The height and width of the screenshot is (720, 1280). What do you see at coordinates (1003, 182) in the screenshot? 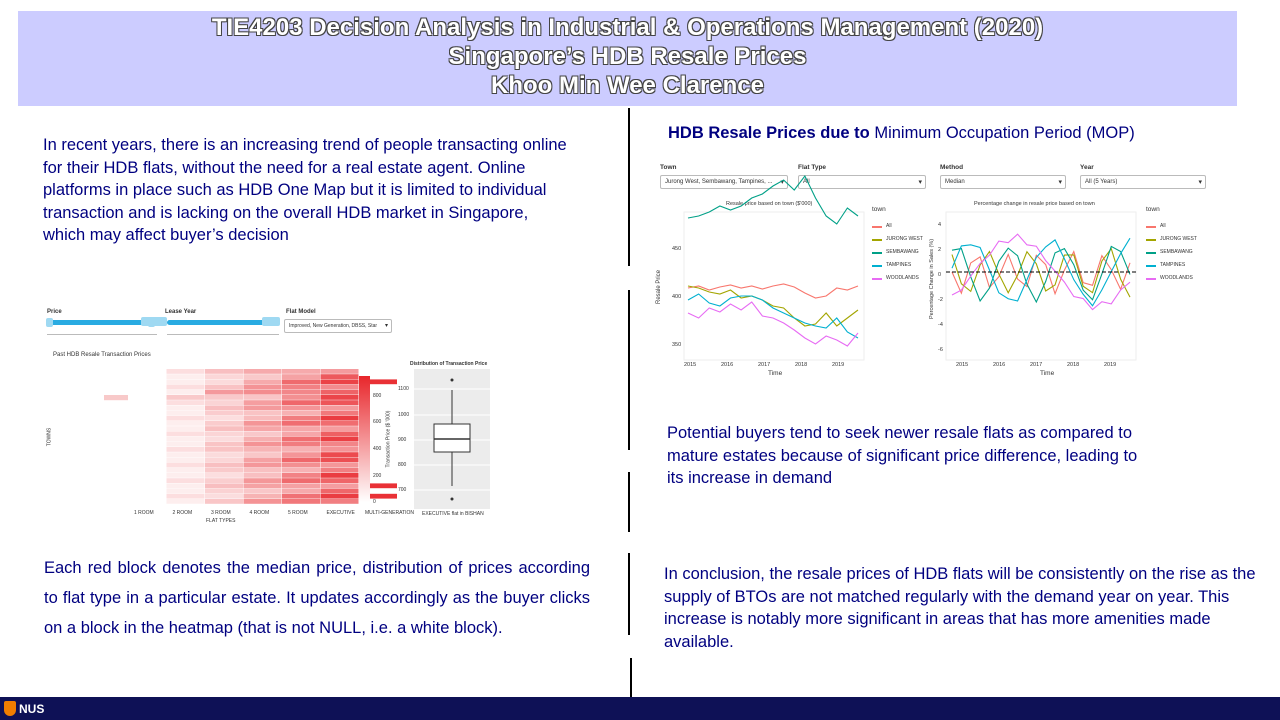
I see `filter-select: Median ▾` at bounding box center [1003, 182].